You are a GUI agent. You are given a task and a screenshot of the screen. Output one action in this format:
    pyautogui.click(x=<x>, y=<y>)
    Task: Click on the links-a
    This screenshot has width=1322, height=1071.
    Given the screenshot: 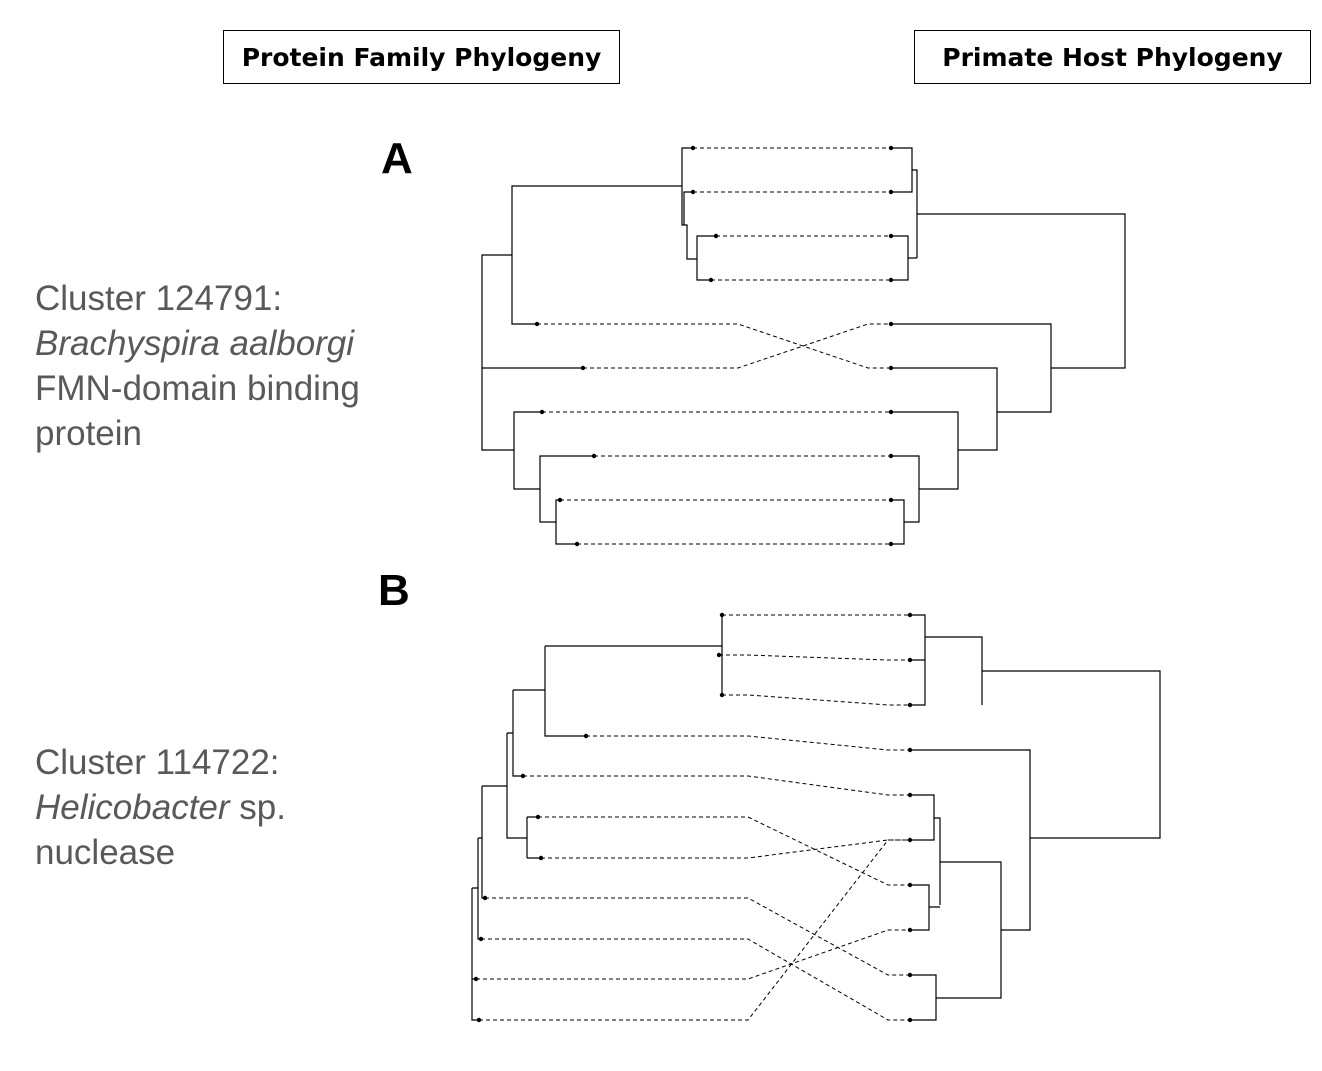 What is the action you would take?
    pyautogui.click(x=714, y=346)
    